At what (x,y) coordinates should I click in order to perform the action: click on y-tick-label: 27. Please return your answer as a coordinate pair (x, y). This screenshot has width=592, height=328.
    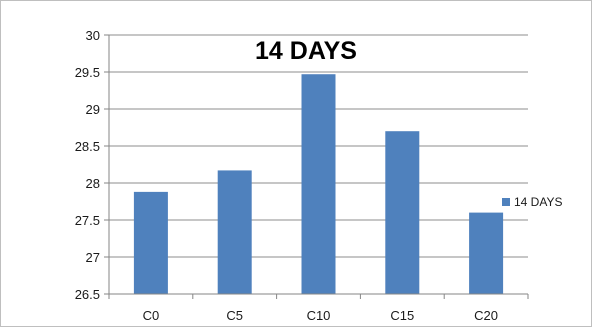
    Looking at the image, I should click on (93, 257).